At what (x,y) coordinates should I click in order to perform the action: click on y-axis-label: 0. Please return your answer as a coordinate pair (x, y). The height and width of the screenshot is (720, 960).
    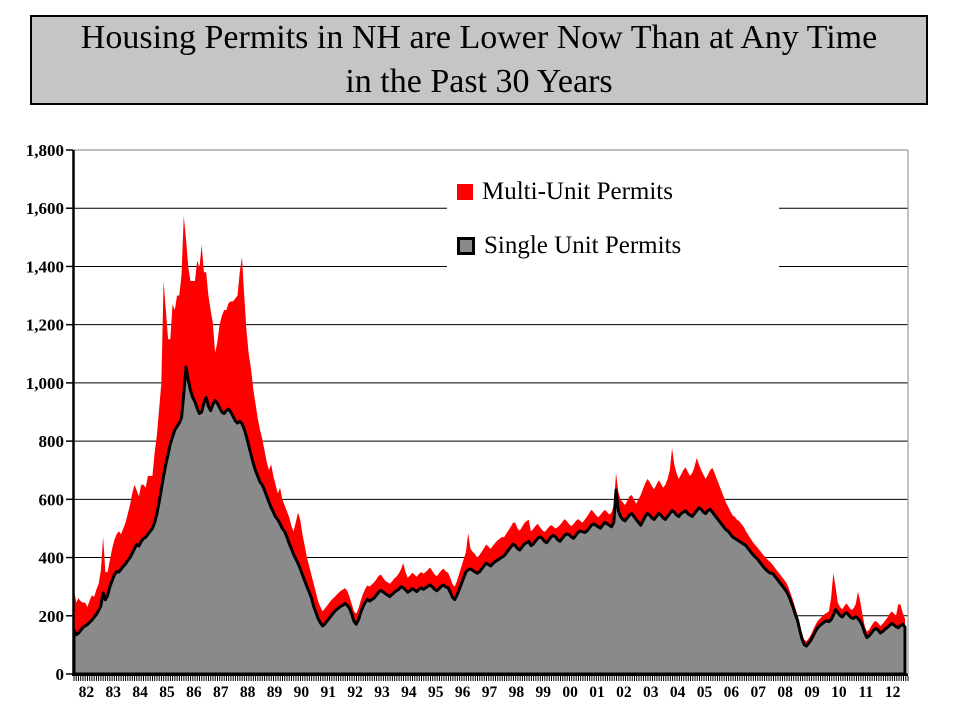
    Looking at the image, I should click on (60, 674).